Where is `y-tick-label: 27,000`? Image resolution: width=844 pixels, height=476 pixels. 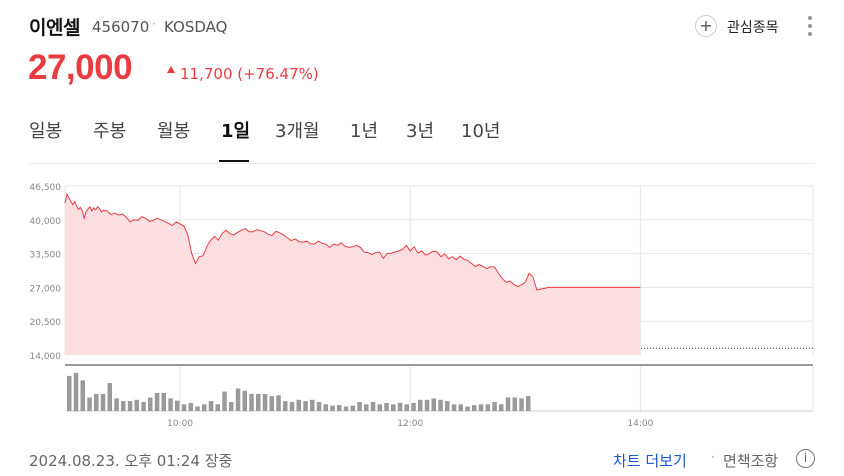
y-tick-label: 27,000 is located at coordinates (46, 289).